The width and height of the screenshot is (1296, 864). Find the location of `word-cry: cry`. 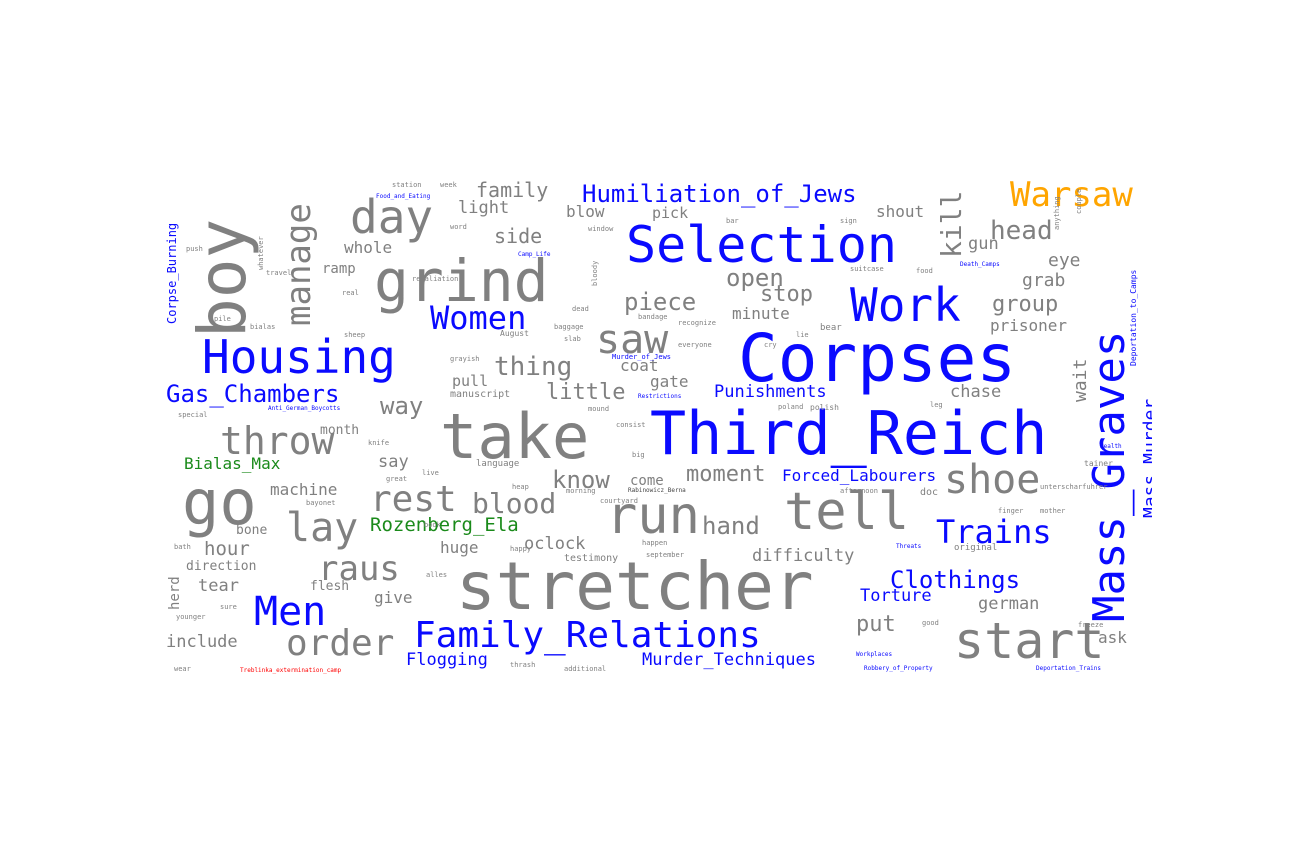

word-cry: cry is located at coordinates (770, 345).